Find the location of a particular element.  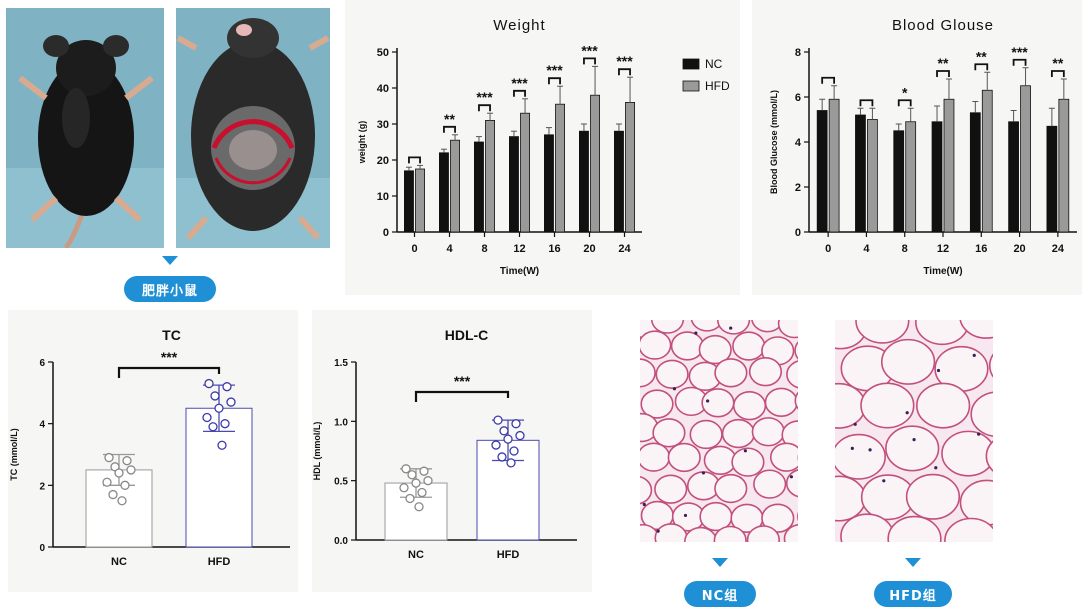

significance-label: * is located at coordinates (905, 92).